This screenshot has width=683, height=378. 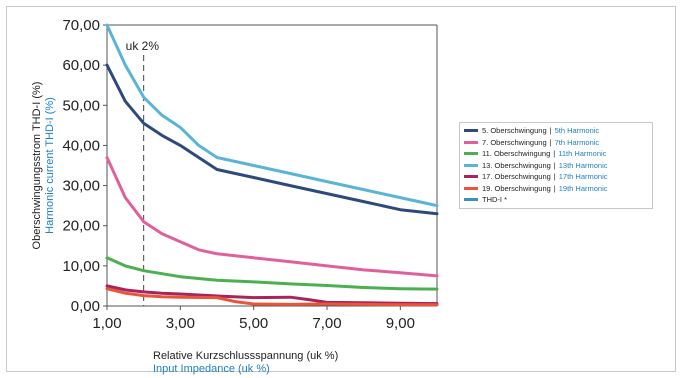 What do you see at coordinates (81, 226) in the screenshot?
I see `y-tick-label: 20,00` at bounding box center [81, 226].